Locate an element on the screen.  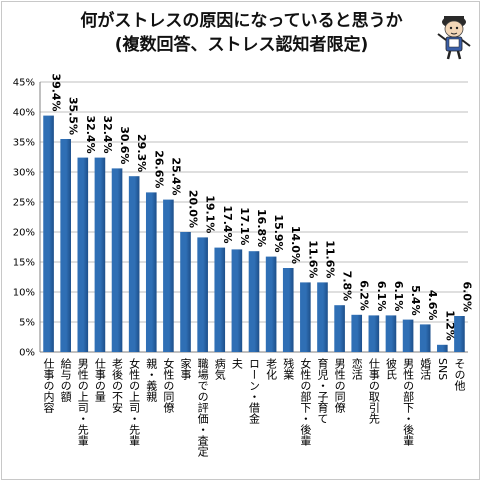
category-label: 親・義親 is located at coordinates (151, 380).